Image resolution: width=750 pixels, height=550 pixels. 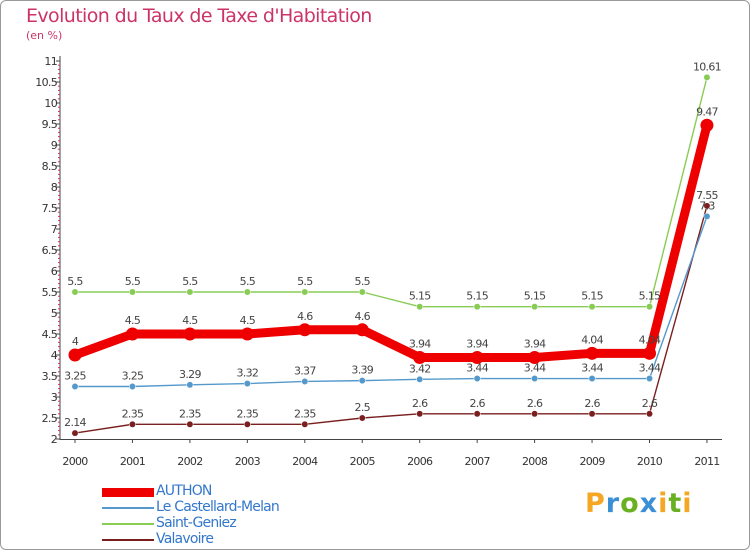 What do you see at coordinates (650, 461) in the screenshot?
I see `x-tick-label: 2010` at bounding box center [650, 461].